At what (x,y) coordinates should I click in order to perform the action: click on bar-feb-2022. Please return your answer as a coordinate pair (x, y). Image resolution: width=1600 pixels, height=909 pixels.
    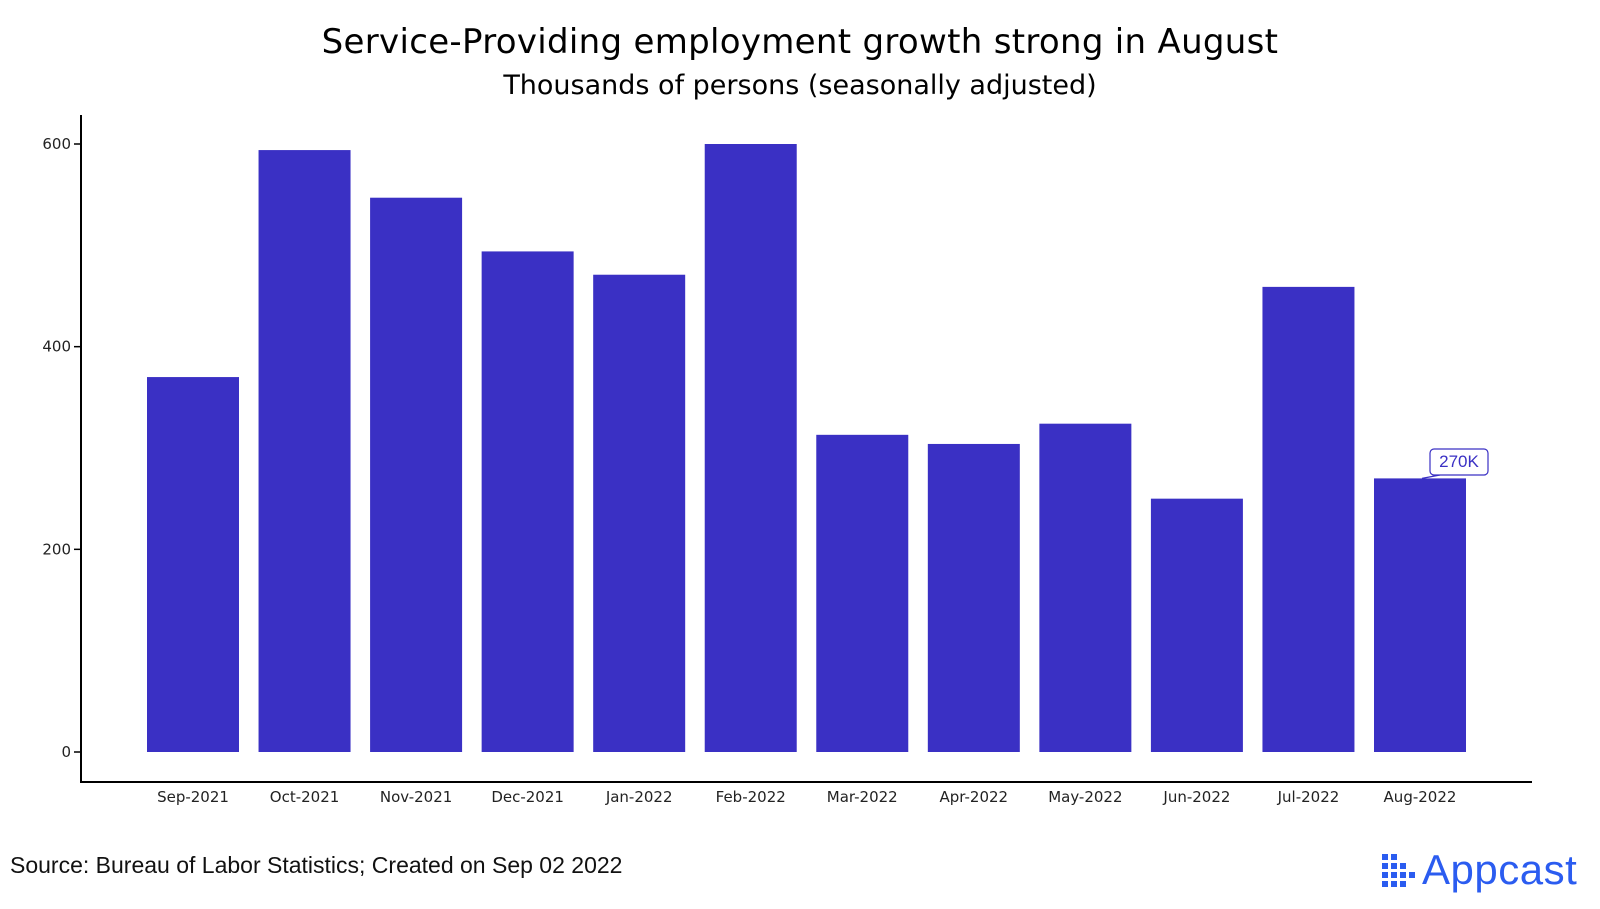
    Looking at the image, I should click on (750, 448).